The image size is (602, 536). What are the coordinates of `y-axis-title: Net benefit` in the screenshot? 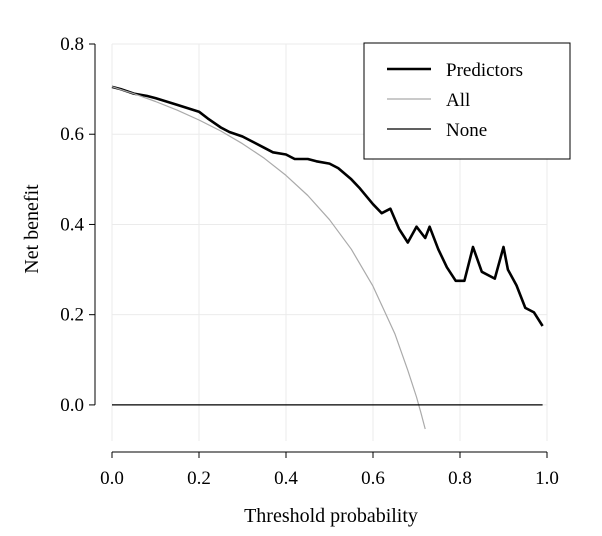 It's located at (32, 229).